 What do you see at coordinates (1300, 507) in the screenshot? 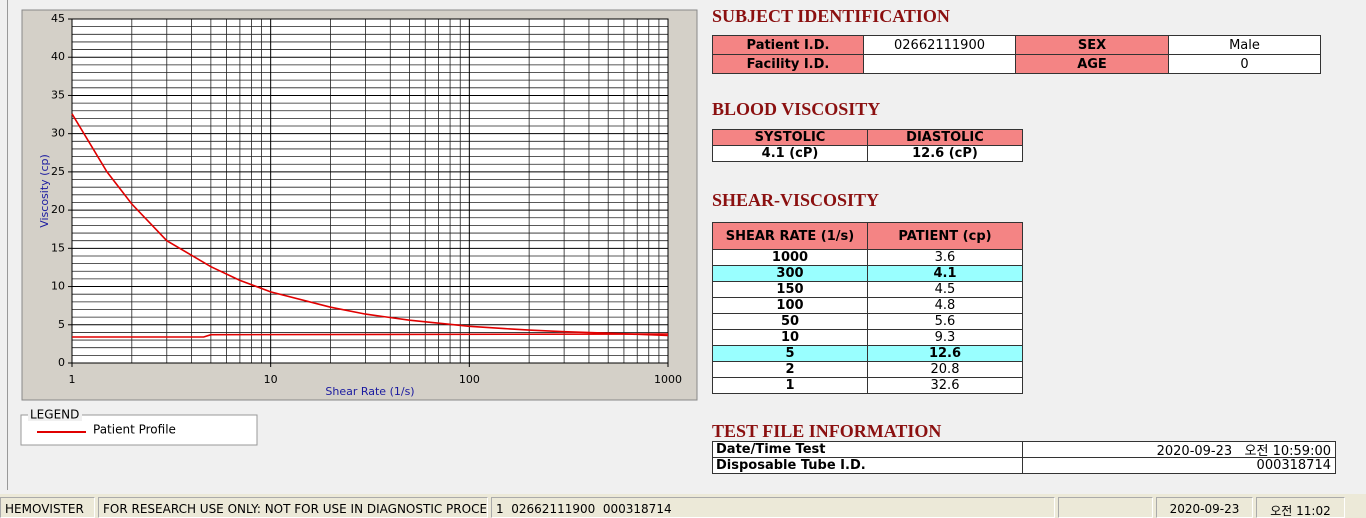
I see `status-panel: 오전 11:02` at bounding box center [1300, 507].